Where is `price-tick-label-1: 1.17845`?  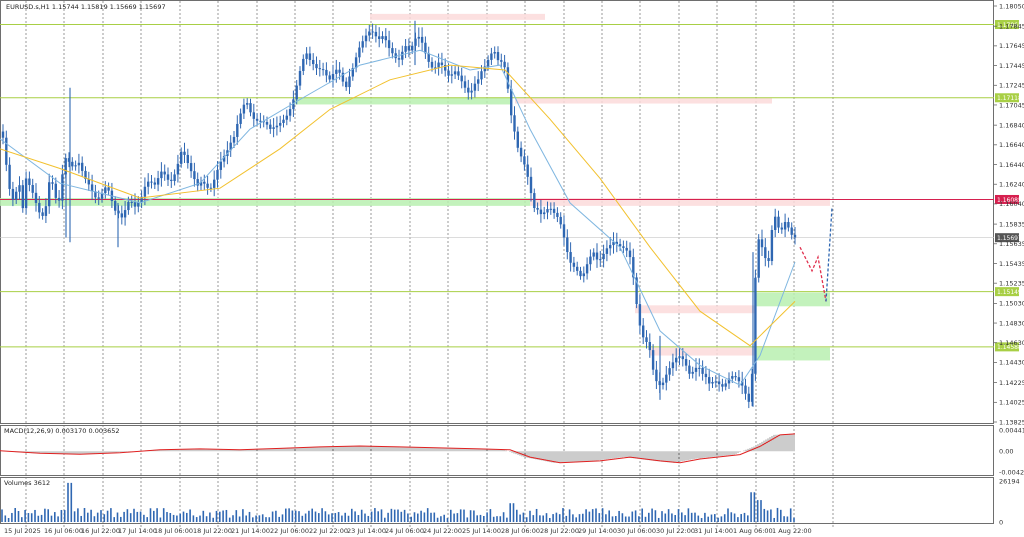 price-tick-label-1: 1.17845 is located at coordinates (1011, 26).